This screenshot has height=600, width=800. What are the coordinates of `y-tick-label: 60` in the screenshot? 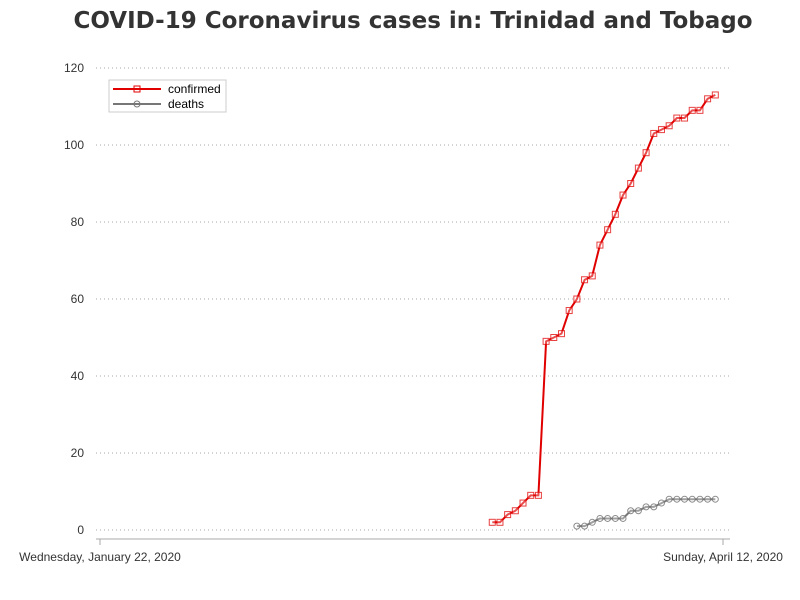 It's located at (78, 299).